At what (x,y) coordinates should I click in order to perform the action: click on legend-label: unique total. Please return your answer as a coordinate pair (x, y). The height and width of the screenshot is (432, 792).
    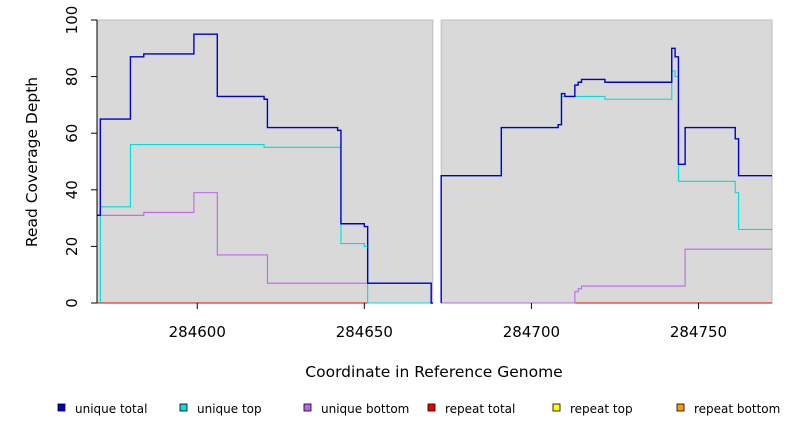
    Looking at the image, I should click on (111, 409).